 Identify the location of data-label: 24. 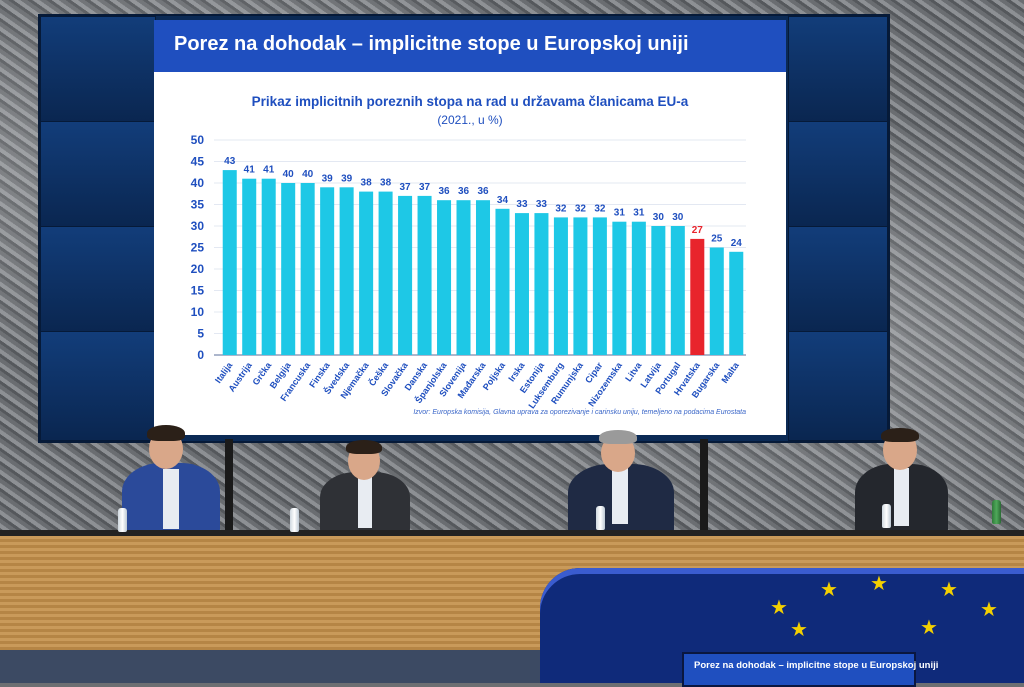
(737, 243).